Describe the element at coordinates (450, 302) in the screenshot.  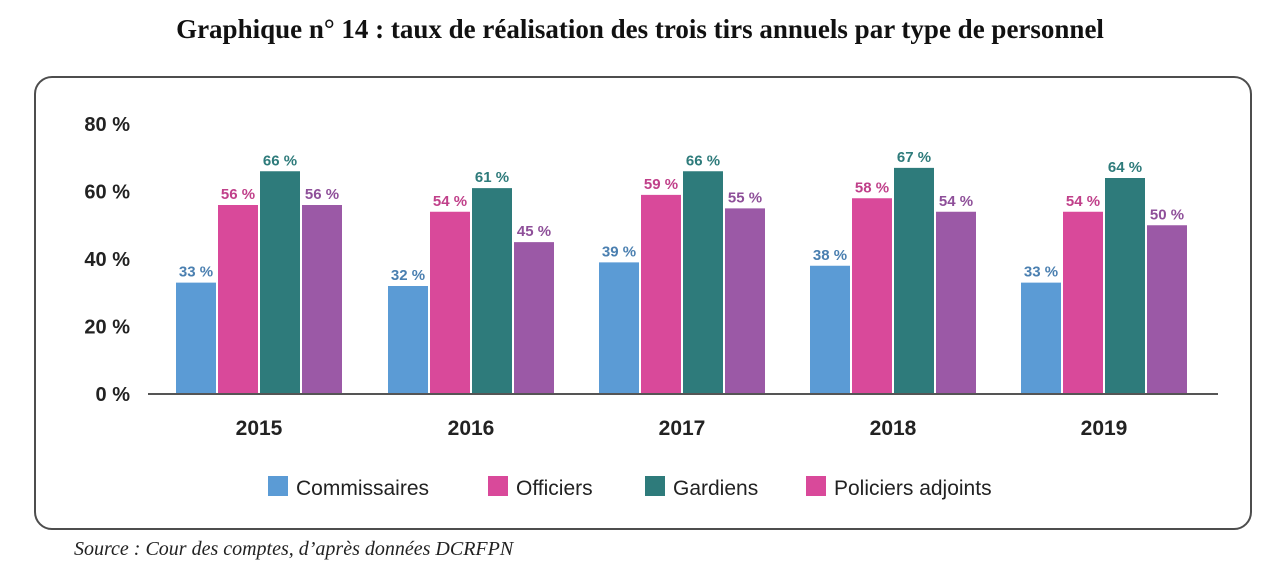
I see `bar-officiers-2016` at that location.